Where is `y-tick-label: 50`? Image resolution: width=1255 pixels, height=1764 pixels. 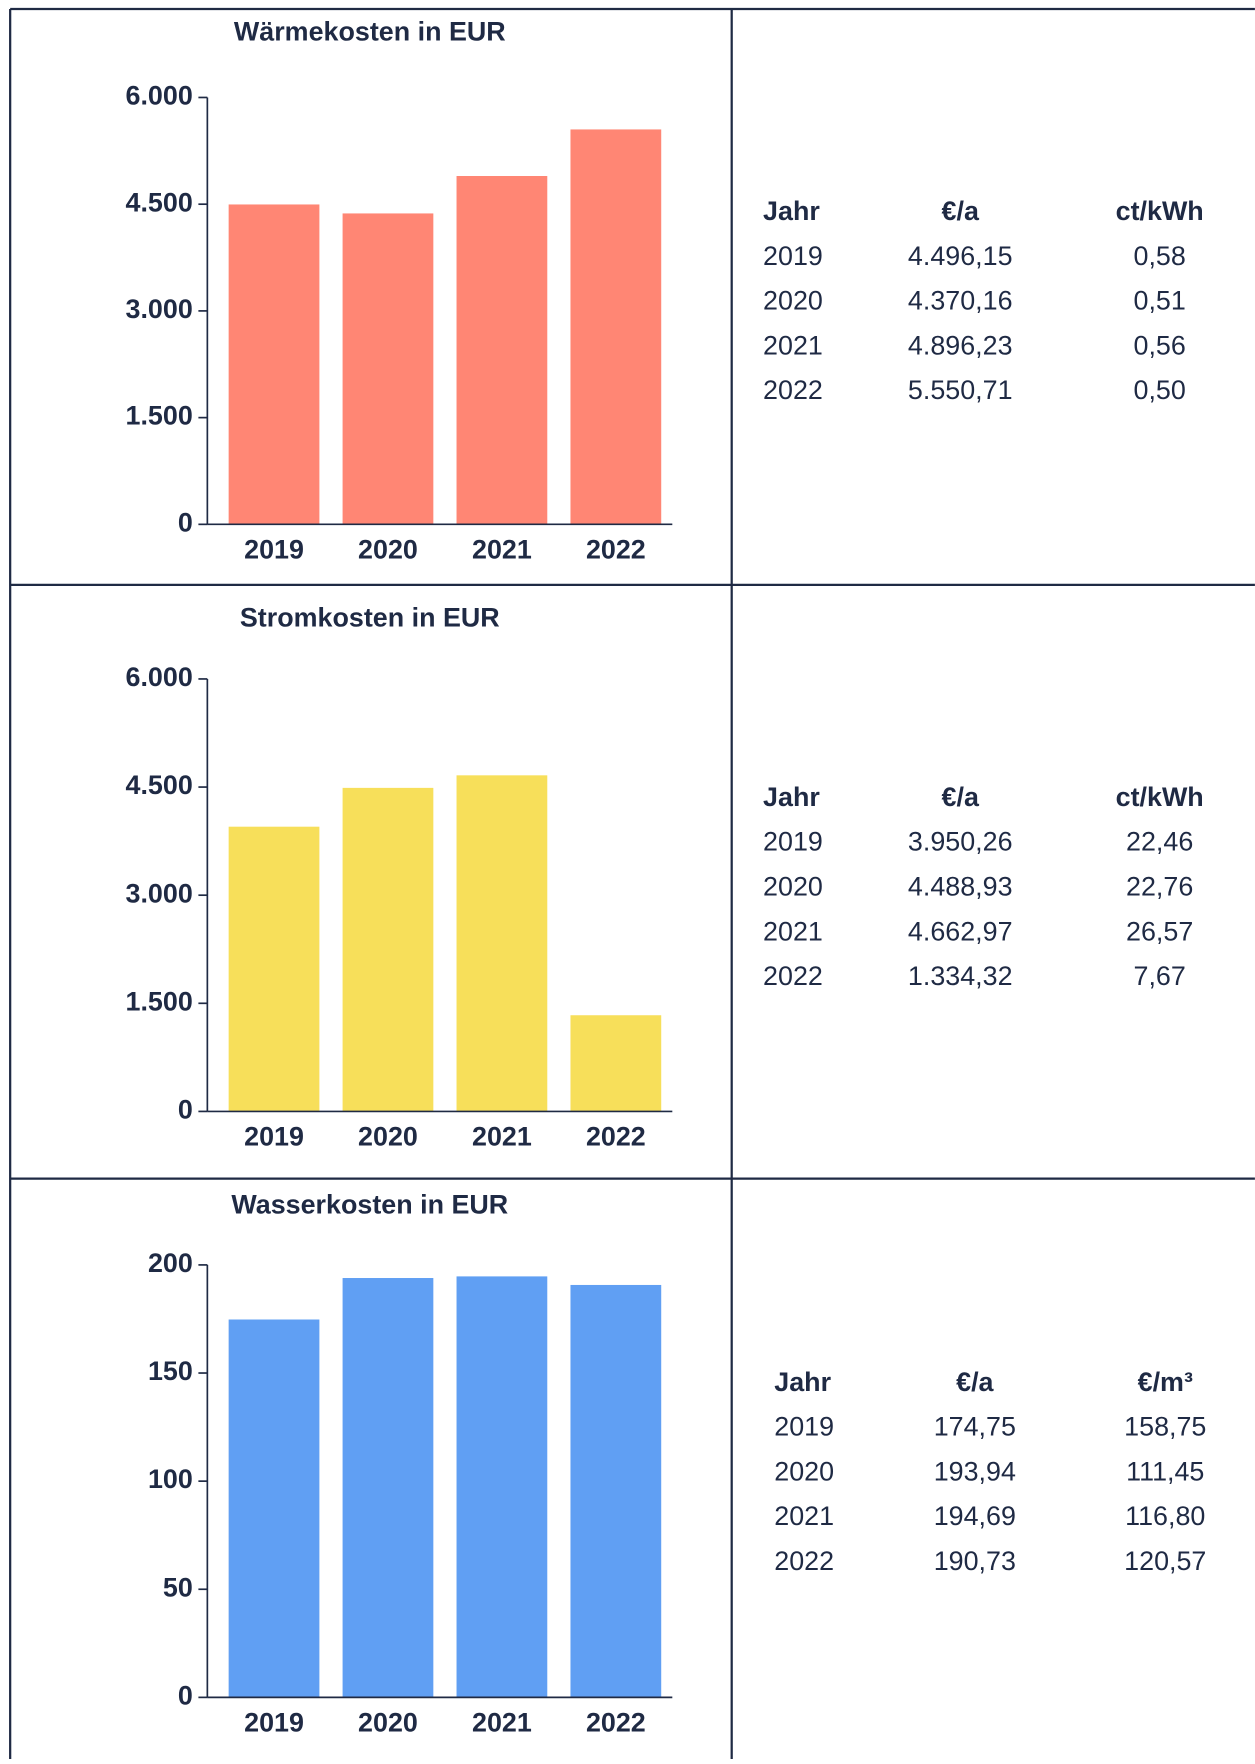
y-tick-label: 50 is located at coordinates (178, 1587).